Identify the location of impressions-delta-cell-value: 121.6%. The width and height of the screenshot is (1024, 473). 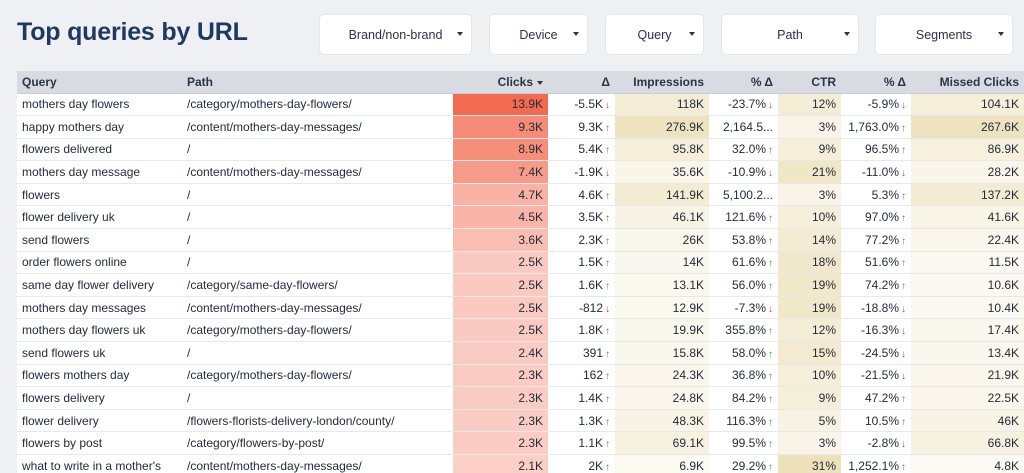
(745, 217).